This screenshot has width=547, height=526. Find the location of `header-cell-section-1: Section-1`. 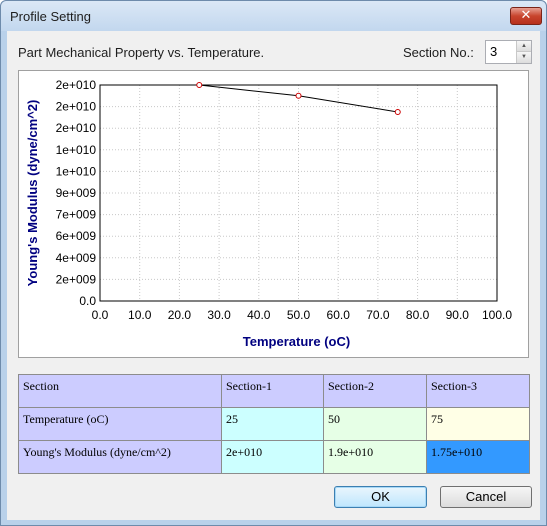

header-cell-section-1: Section-1 is located at coordinates (272, 391).